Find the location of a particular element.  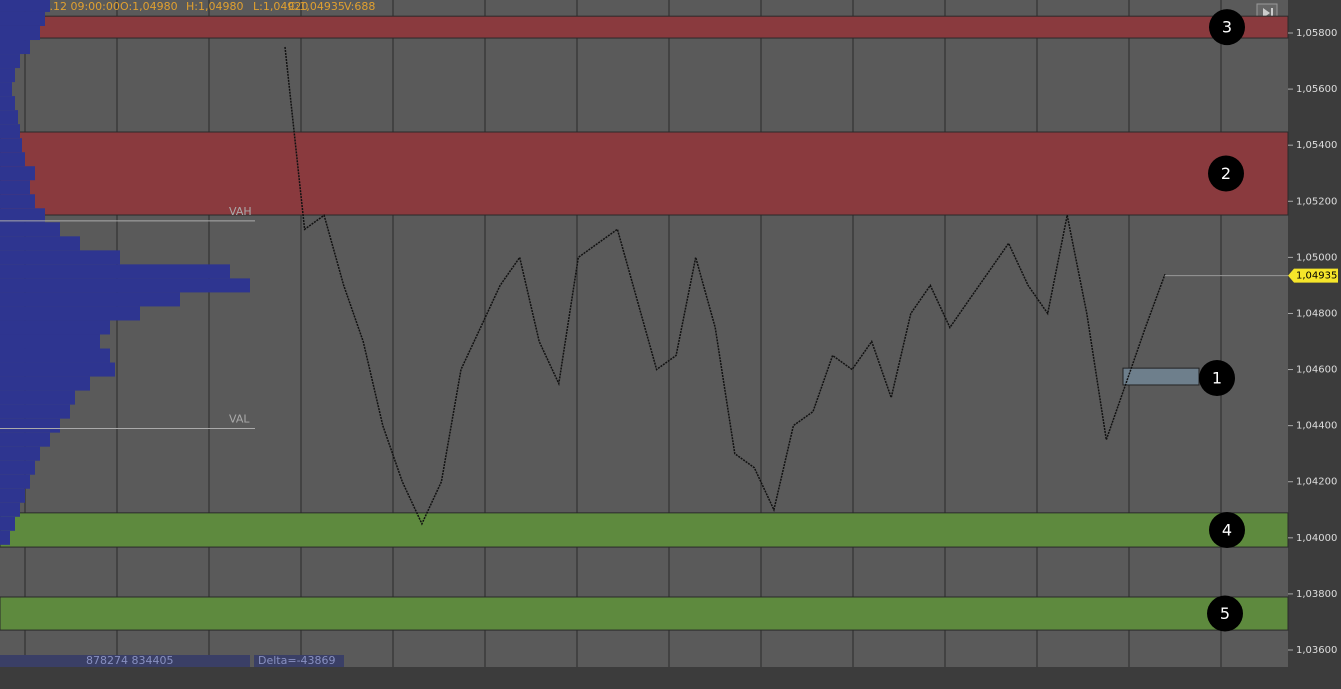

price-tick-label: 1,05000 is located at coordinates (1316, 257).